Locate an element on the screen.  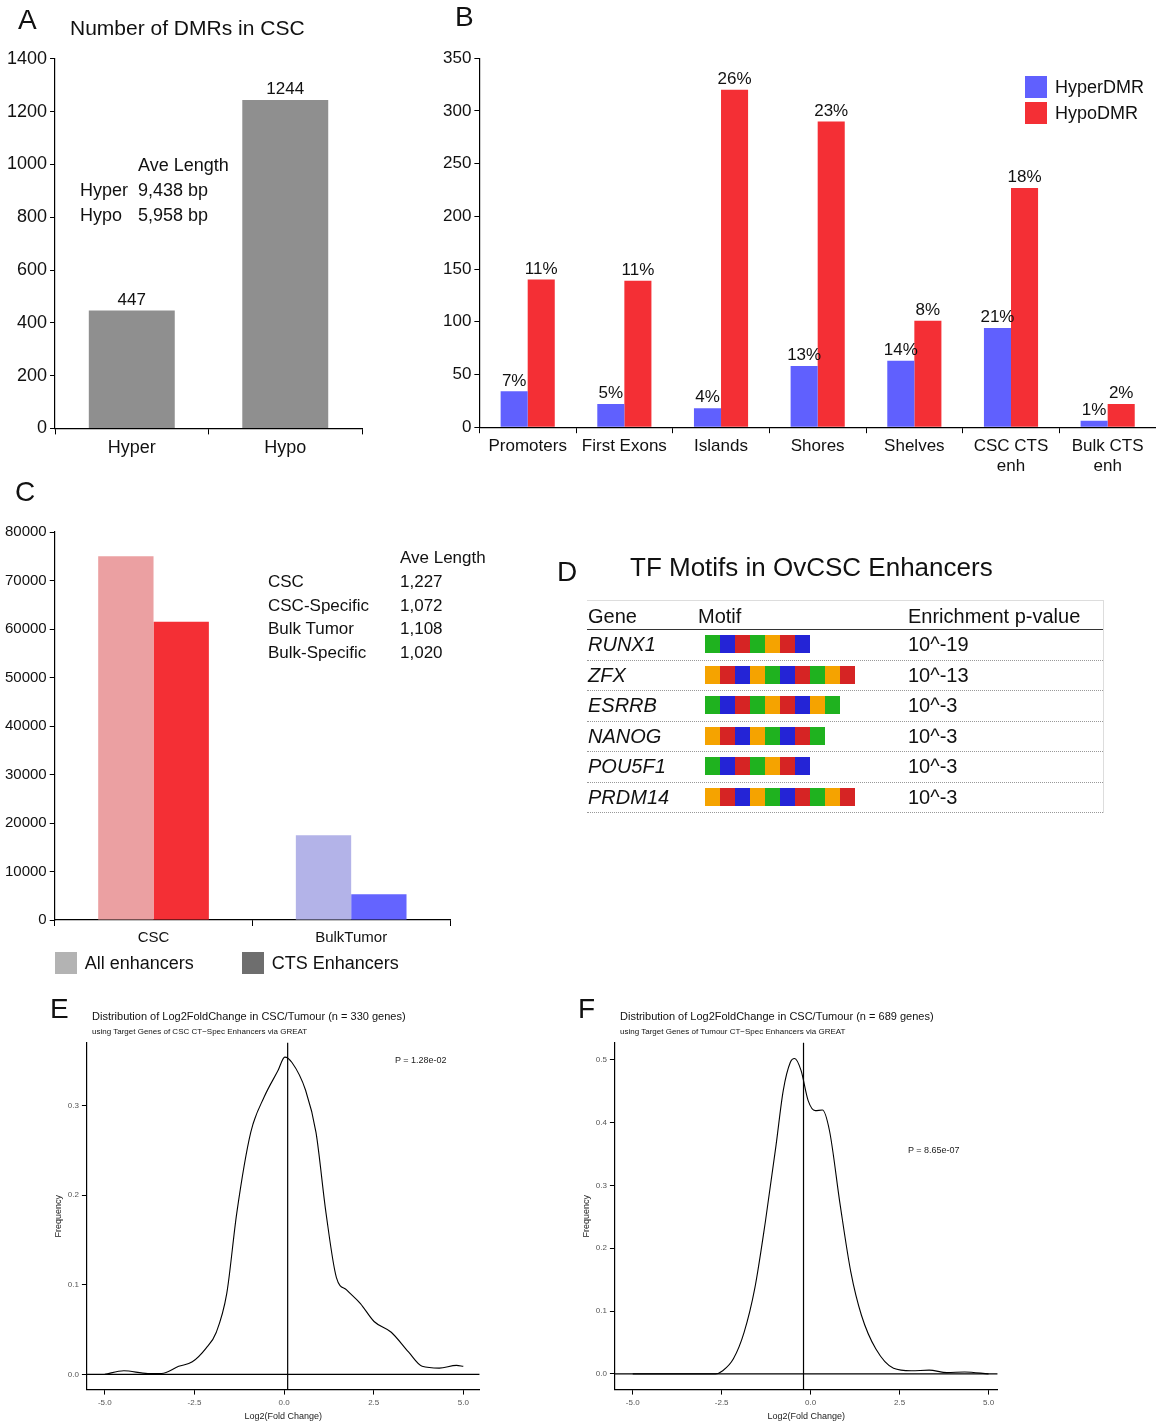
text: E is located at coordinates (59, 1008).